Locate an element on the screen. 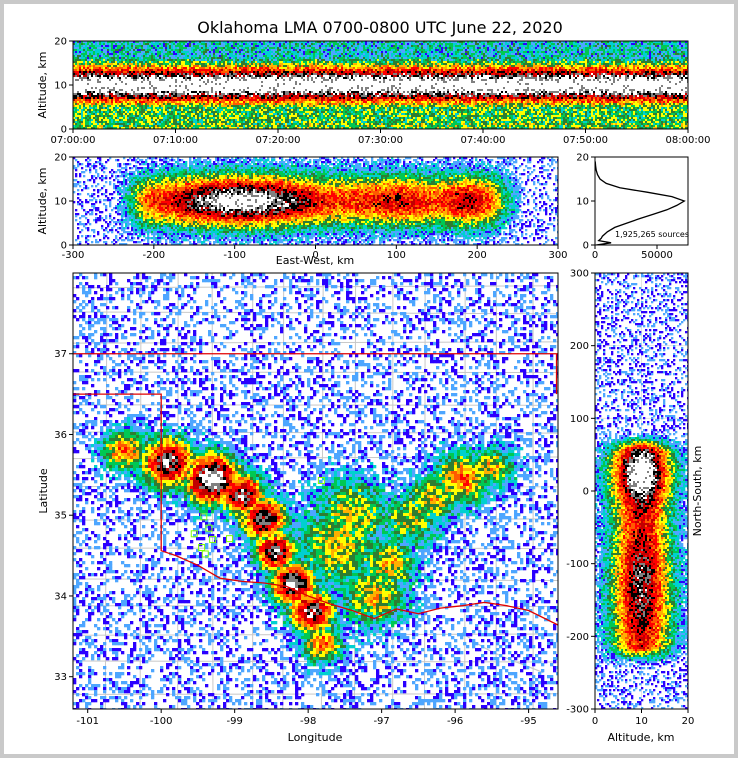 This screenshot has height=758, width=738. plan-ytick: 36 is located at coordinates (60, 435).